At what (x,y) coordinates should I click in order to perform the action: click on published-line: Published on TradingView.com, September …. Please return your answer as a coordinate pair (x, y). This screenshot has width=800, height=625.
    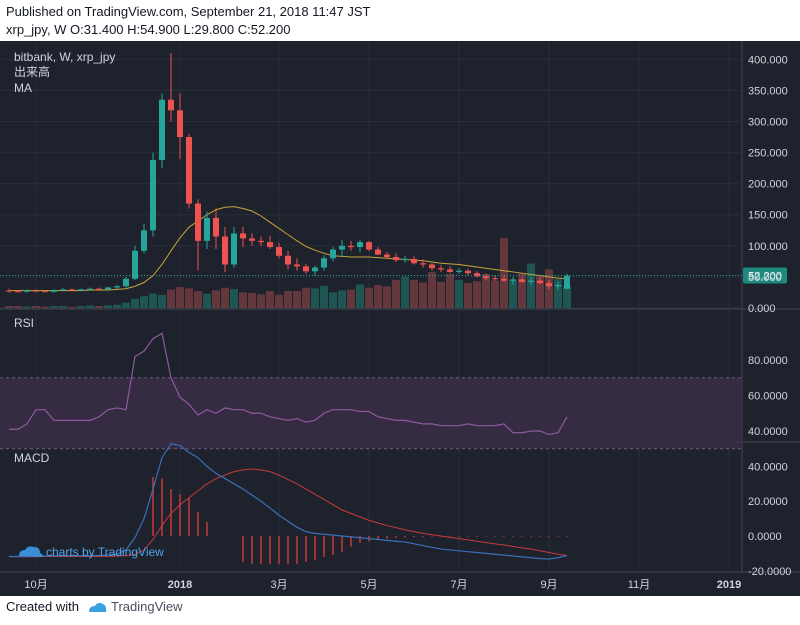
    Looking at the image, I should click on (188, 11).